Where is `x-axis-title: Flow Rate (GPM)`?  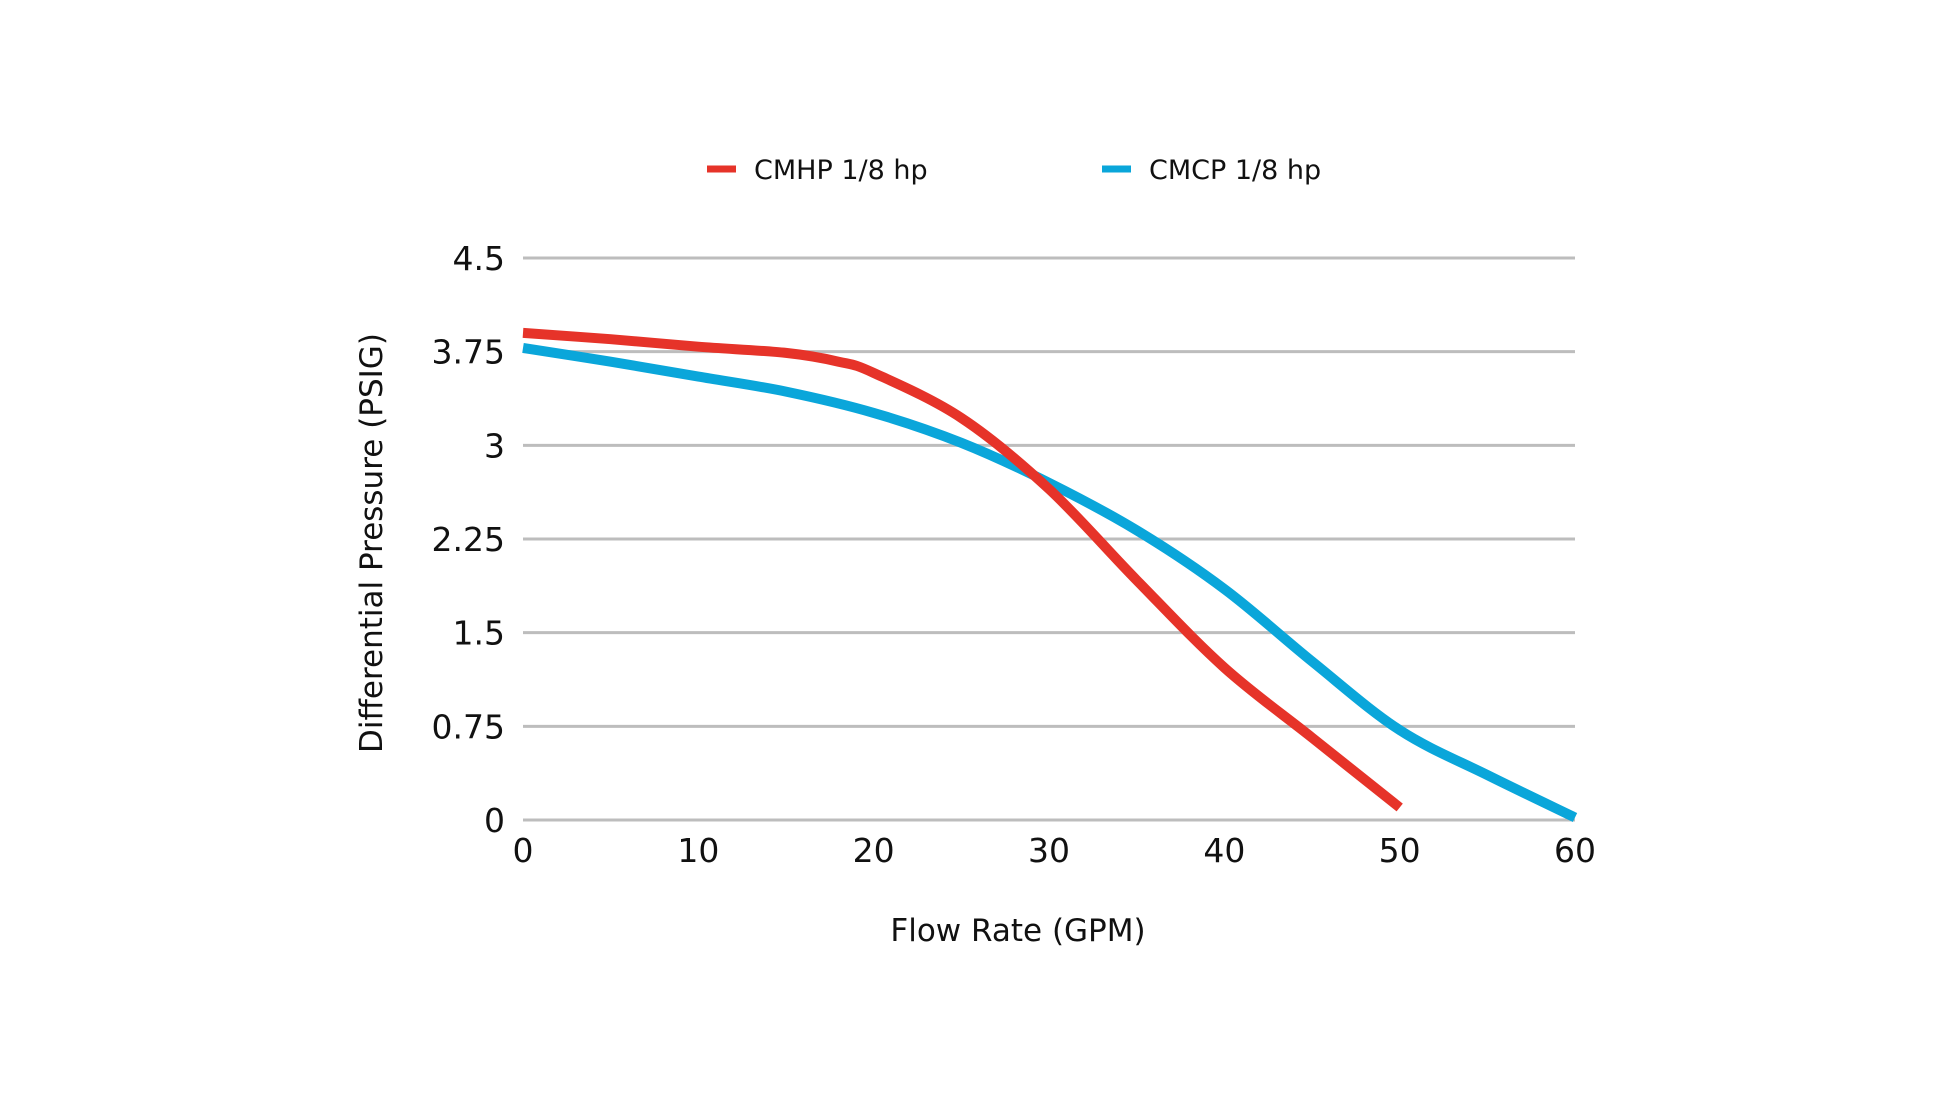
x-axis-title: Flow Rate (GPM) is located at coordinates (1017, 931).